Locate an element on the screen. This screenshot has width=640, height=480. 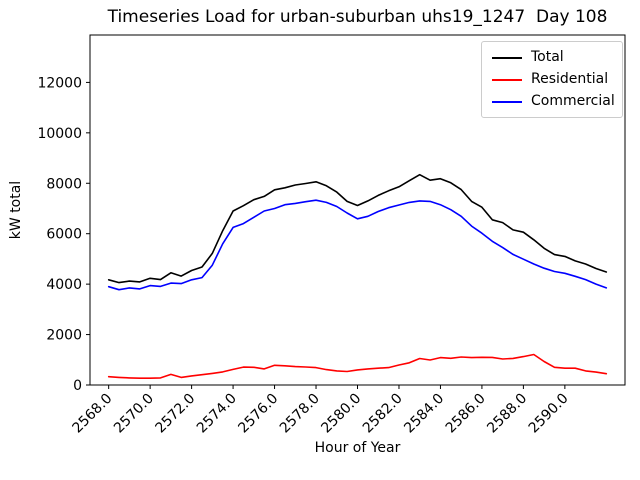
y-tick-label: 8000 is located at coordinates (64, 184).